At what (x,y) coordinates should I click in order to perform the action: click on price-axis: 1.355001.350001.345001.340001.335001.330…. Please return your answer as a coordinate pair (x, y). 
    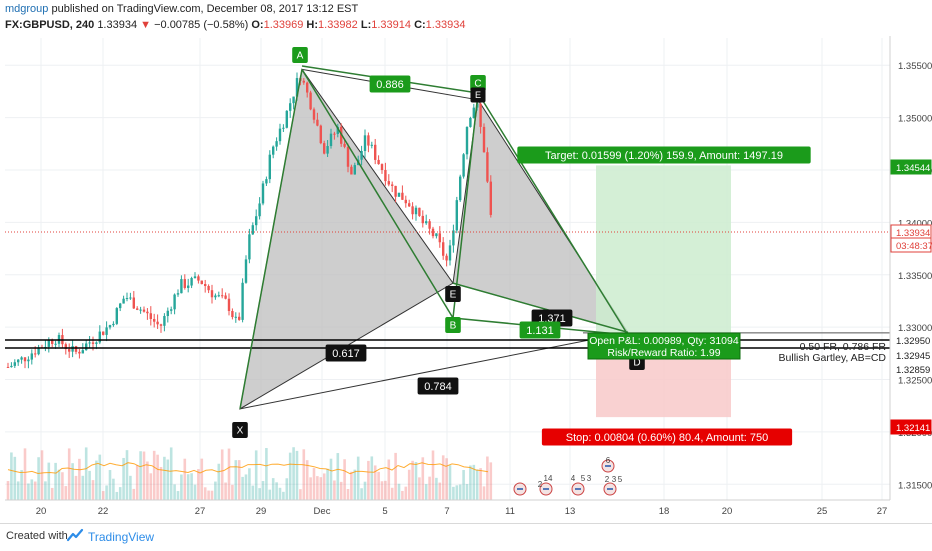
    Looking at the image, I should click on (910, 268).